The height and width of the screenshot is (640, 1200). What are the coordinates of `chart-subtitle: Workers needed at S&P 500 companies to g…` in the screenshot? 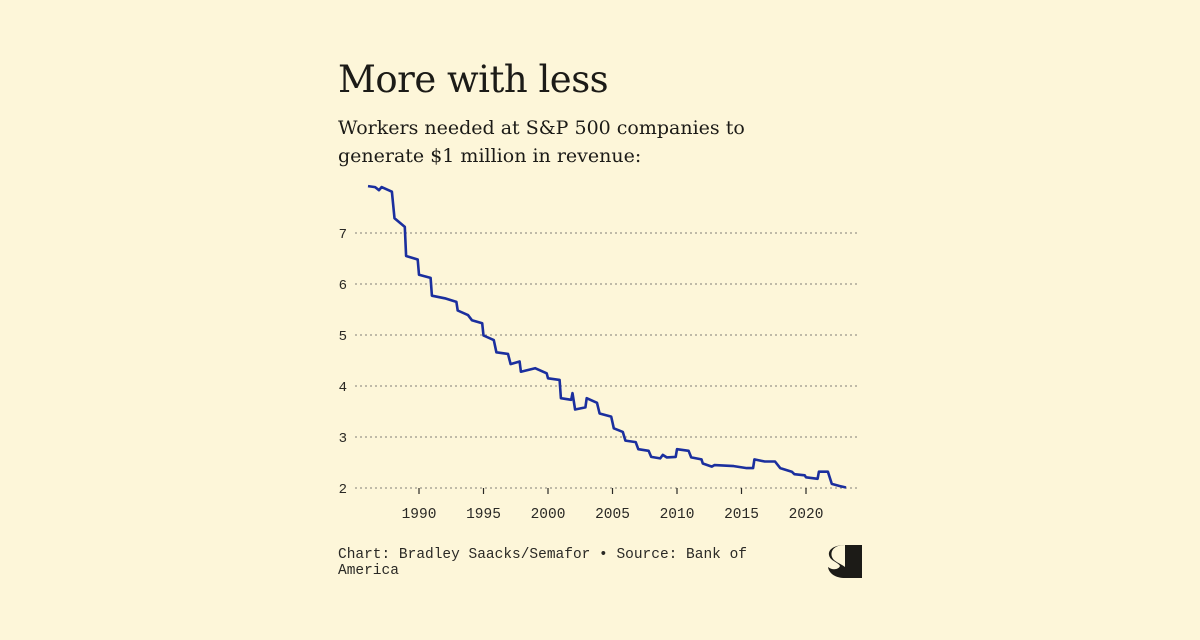 It's located at (541, 142).